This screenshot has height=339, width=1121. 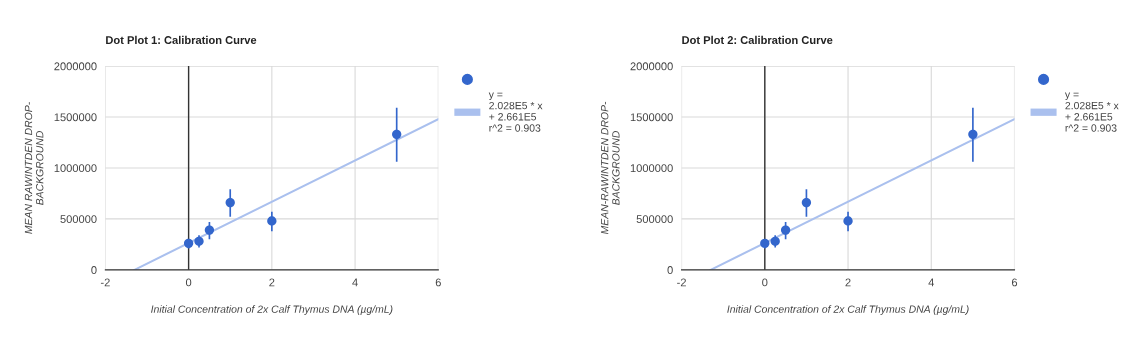 I want to click on chart-title: Dot Plot 1: Calibration Curve, so click(x=181, y=39).